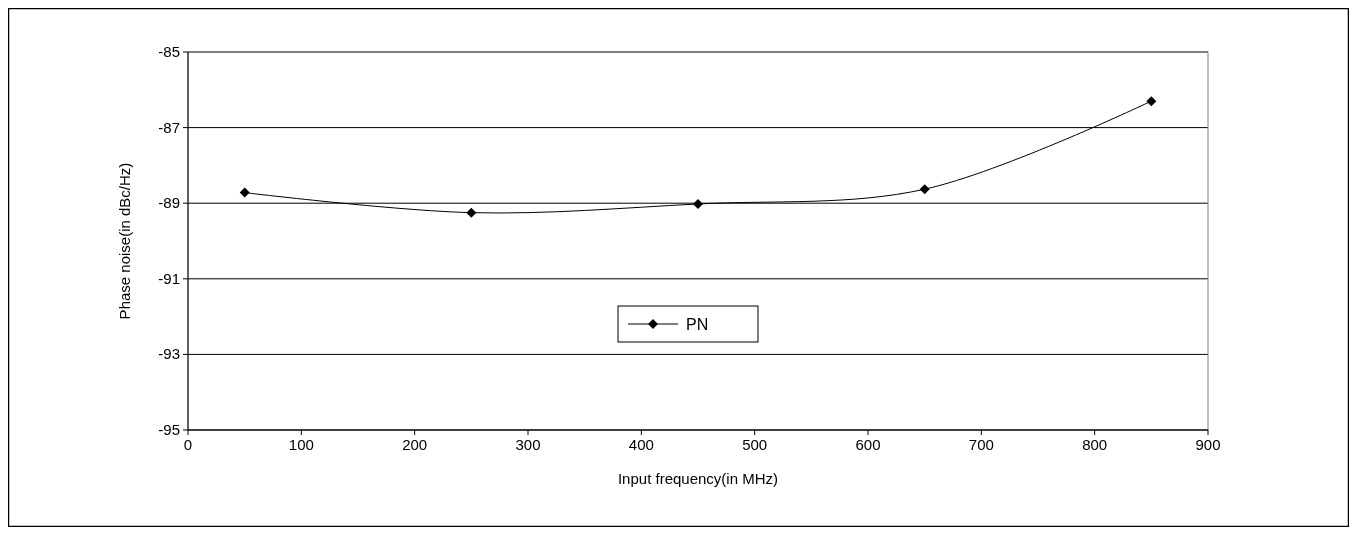  What do you see at coordinates (124, 241) in the screenshot?
I see `y-axis-title: Phase noise(in dBc/Hz)` at bounding box center [124, 241].